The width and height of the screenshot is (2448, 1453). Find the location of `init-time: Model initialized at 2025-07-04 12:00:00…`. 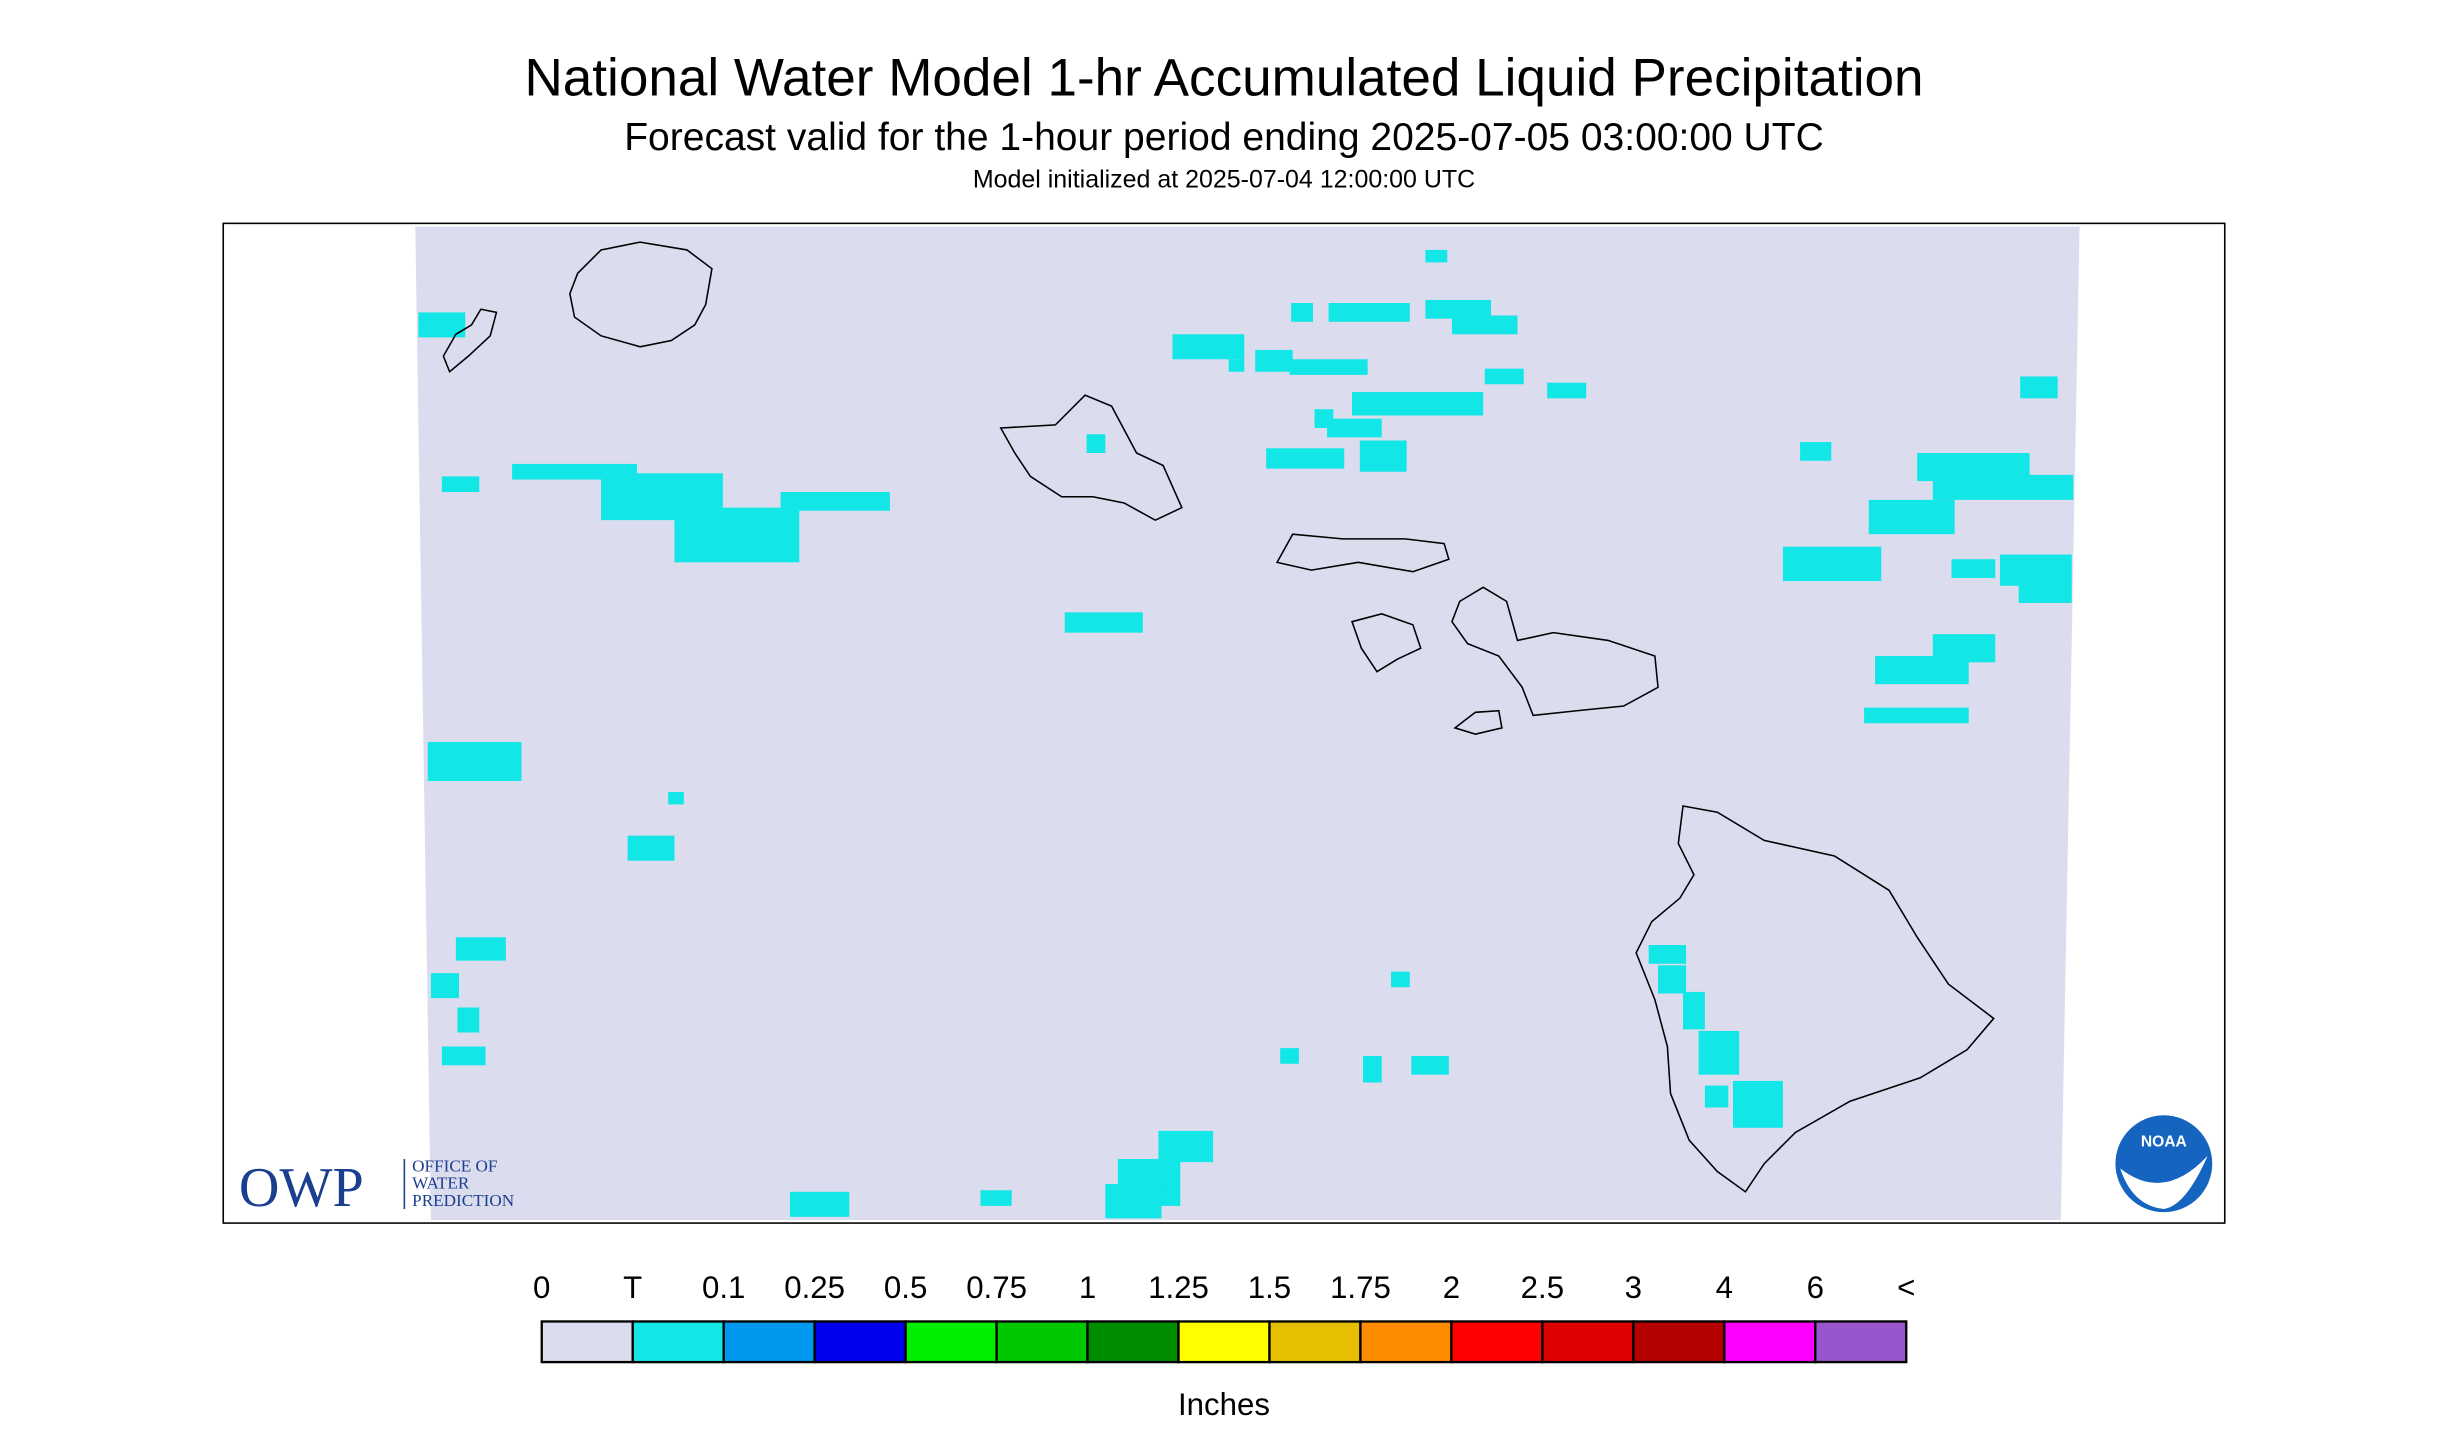

init-time: Model initialized at 2025-07-04 12:00:00… is located at coordinates (1224, 179).